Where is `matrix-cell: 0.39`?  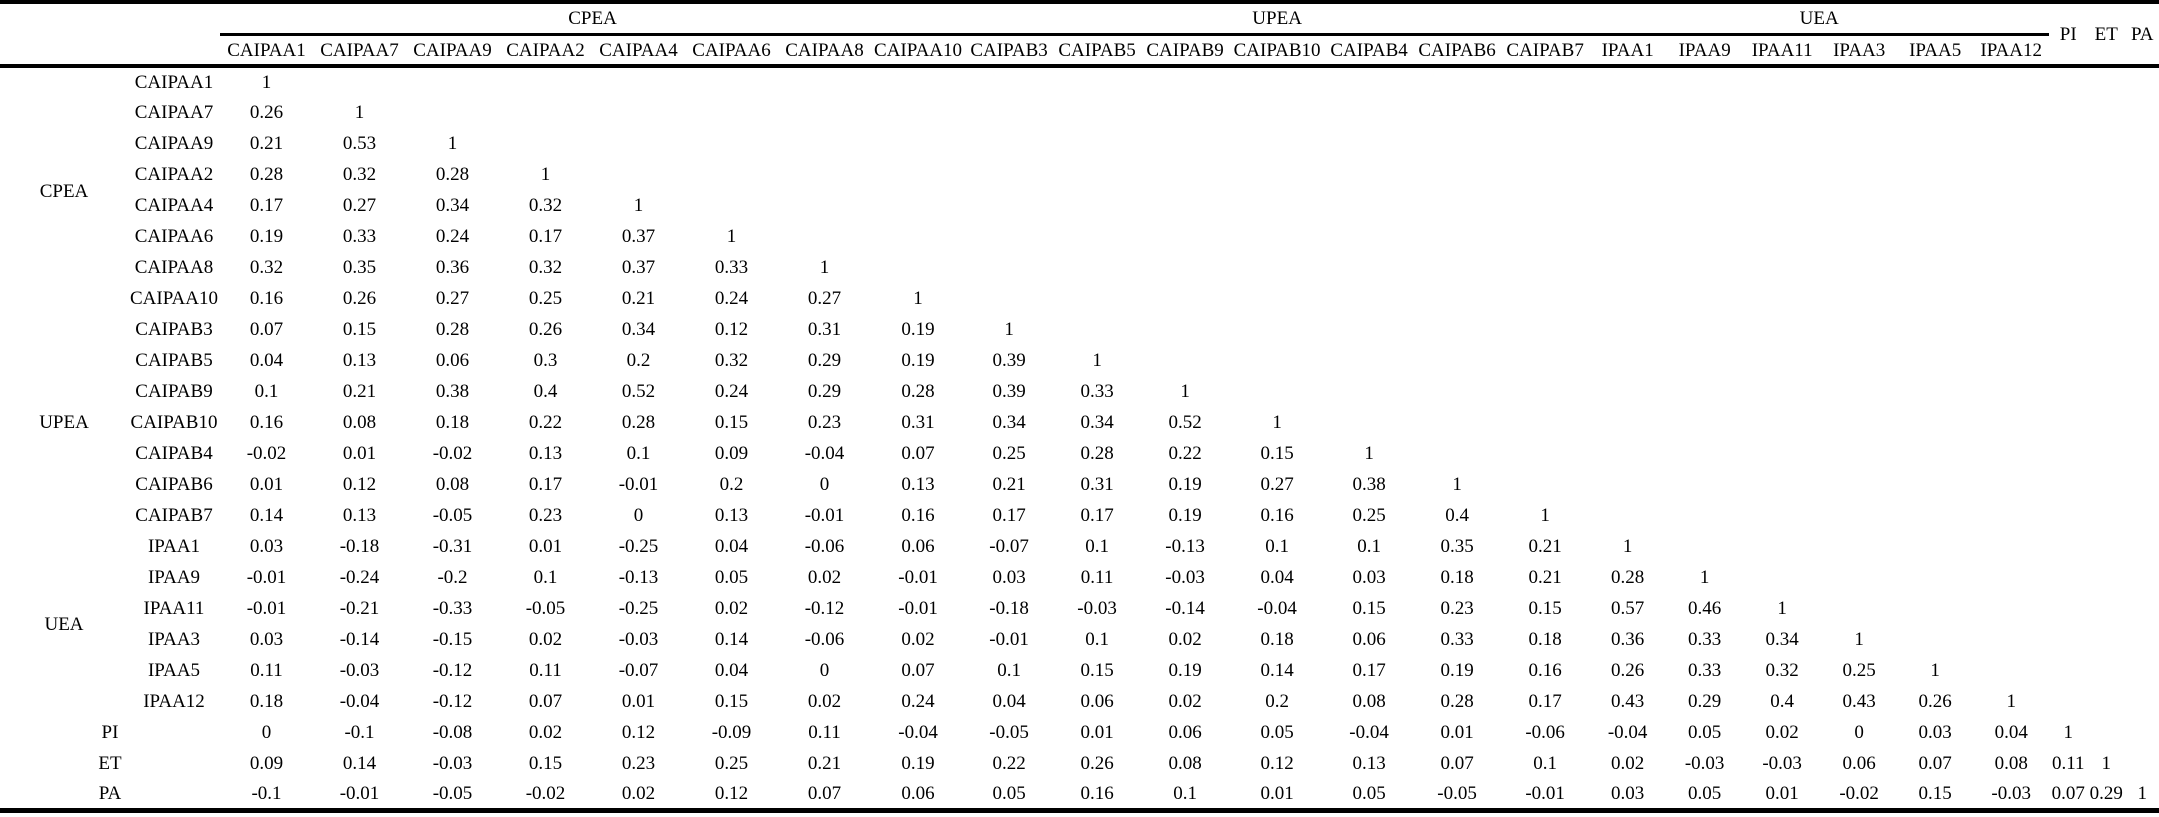 matrix-cell: 0.39 is located at coordinates (1009, 360).